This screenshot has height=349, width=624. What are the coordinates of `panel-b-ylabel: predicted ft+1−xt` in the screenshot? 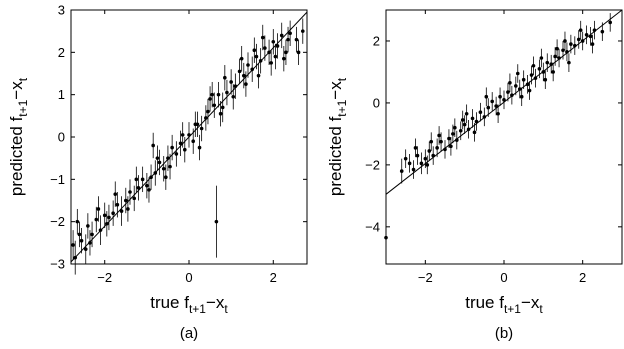 It's located at (337, 136).